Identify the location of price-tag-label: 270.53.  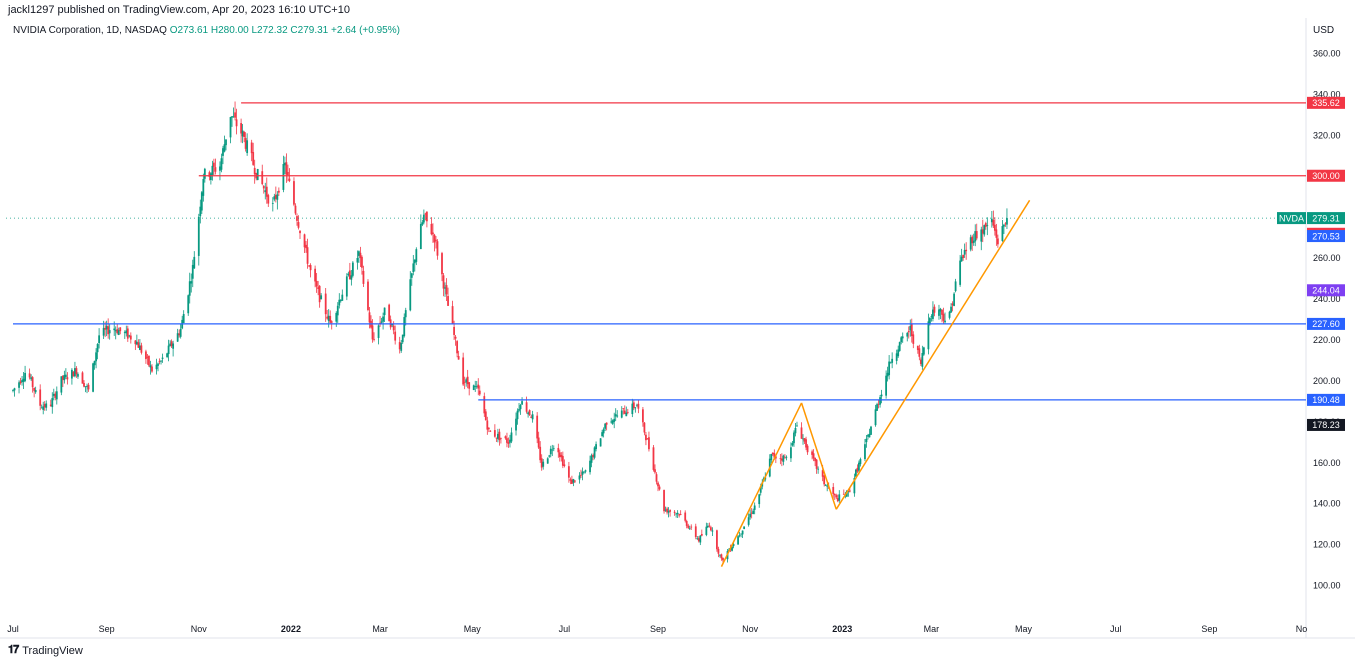
(1326, 236).